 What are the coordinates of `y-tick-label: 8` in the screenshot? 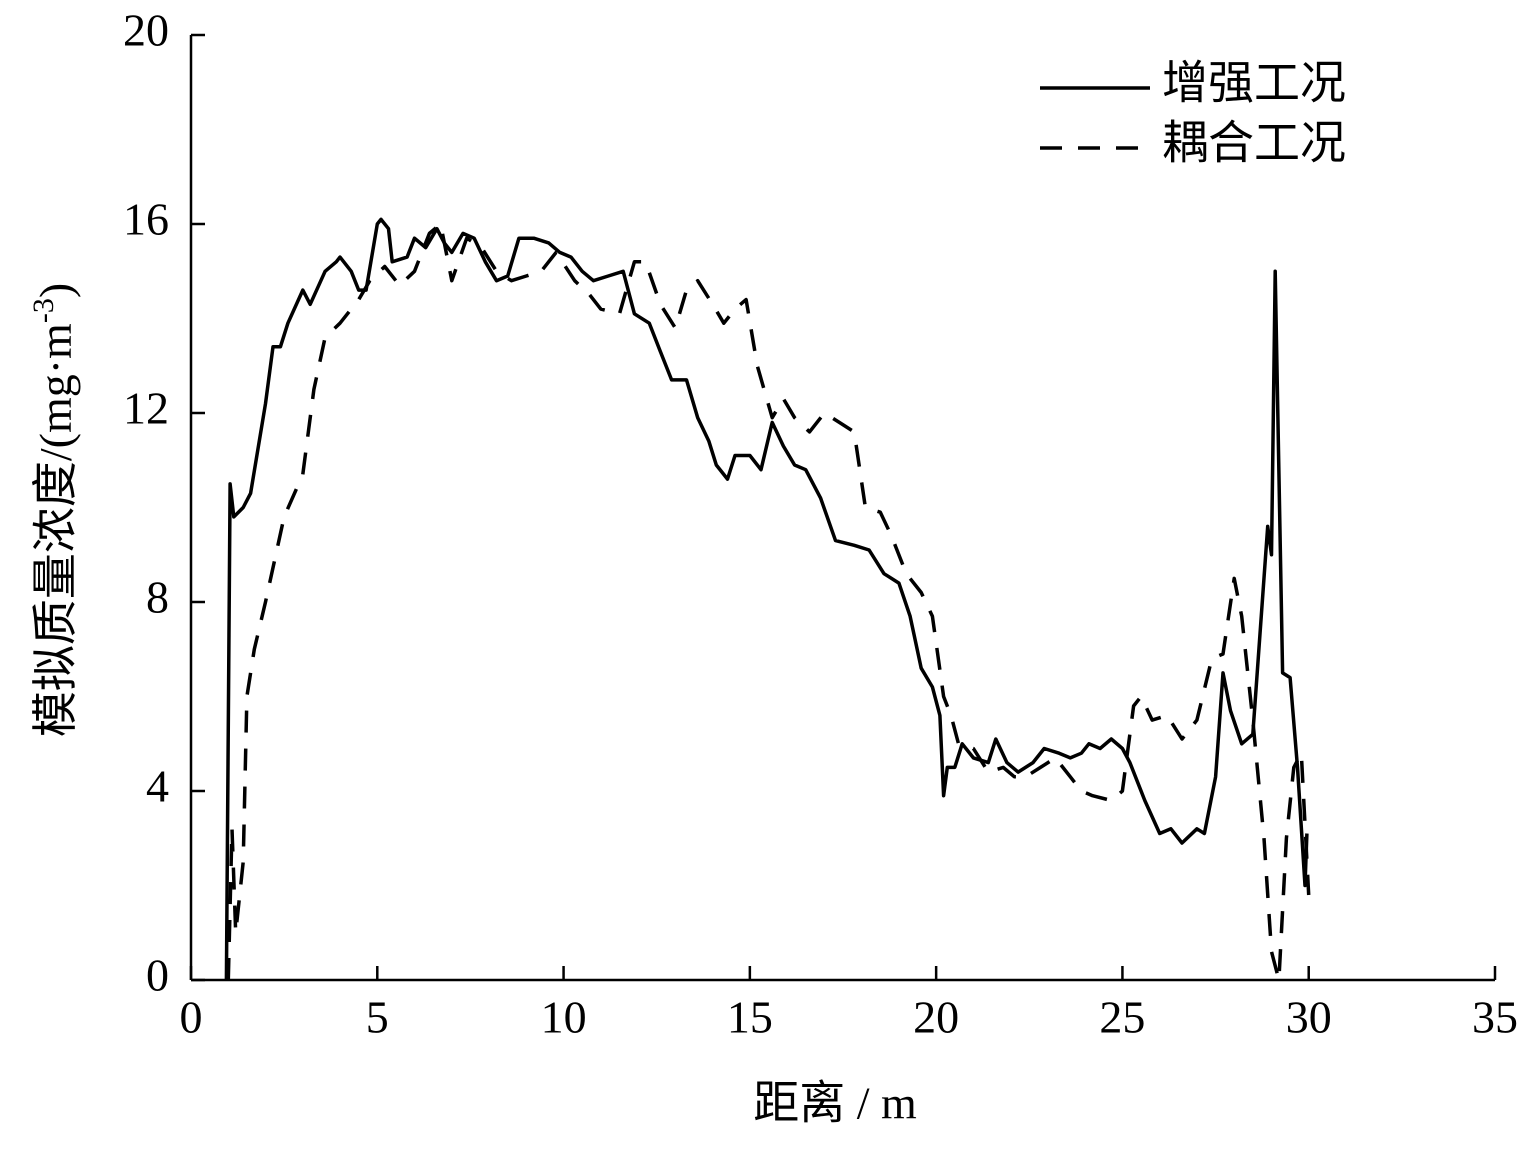 It's located at (157, 597).